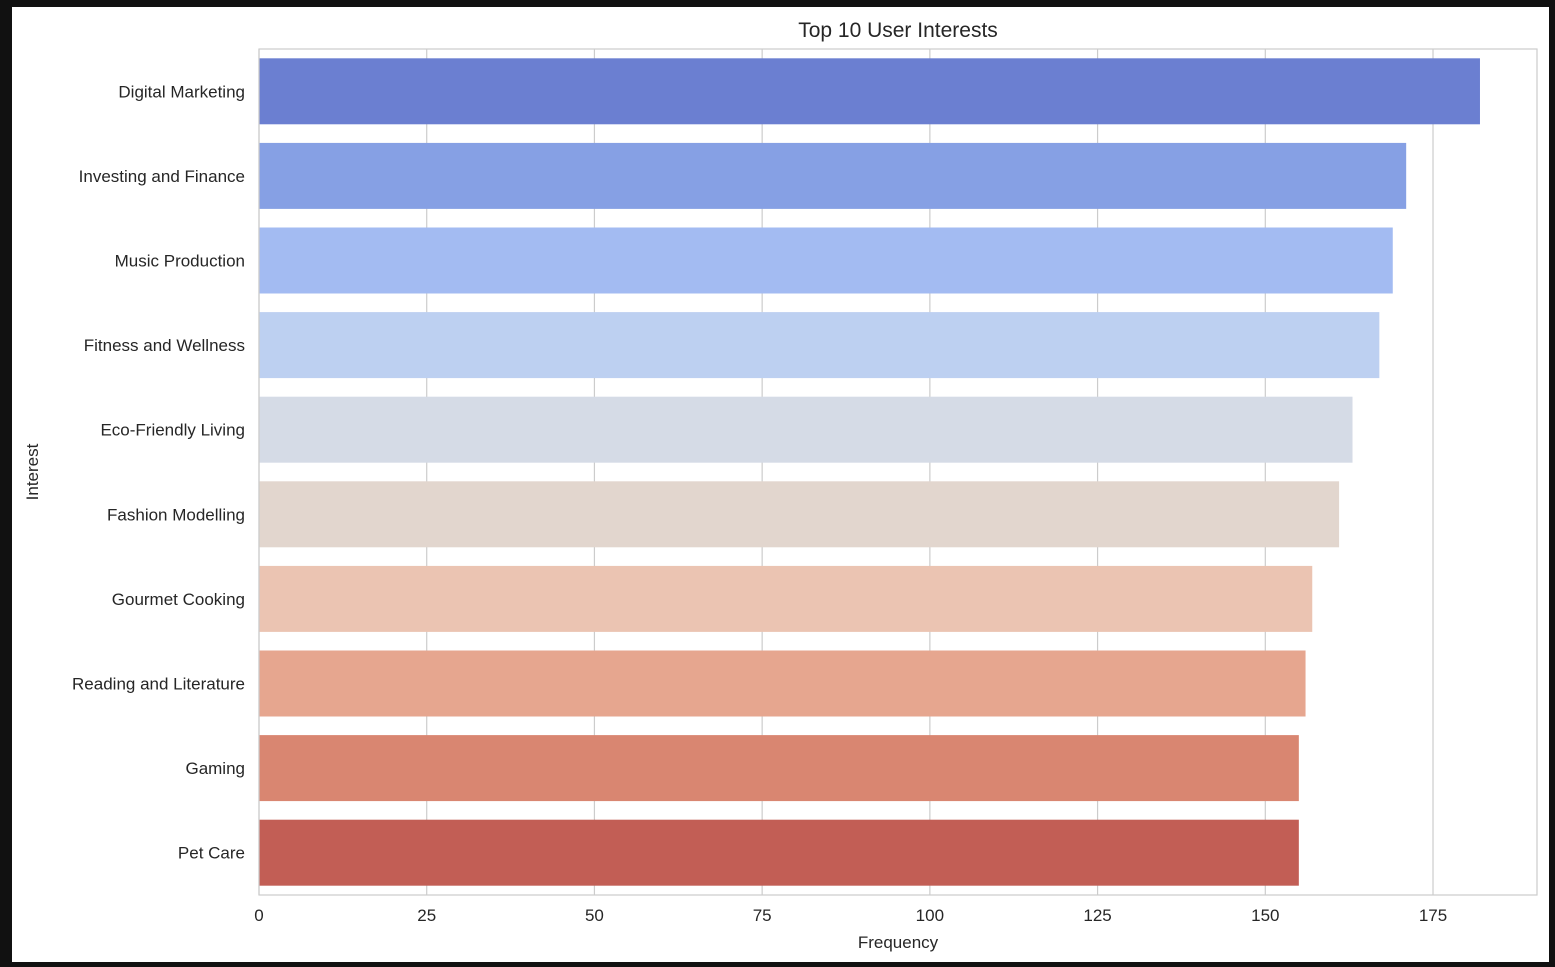  I want to click on x-tick-label: 175, so click(1433, 915).